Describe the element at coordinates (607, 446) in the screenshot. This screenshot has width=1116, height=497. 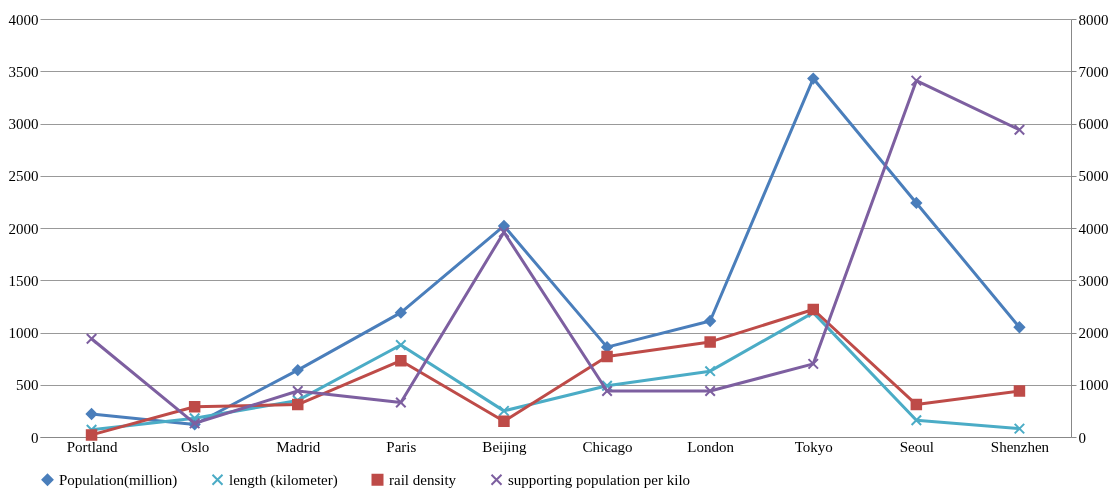
I see `x-tick-label: Chicago` at that location.